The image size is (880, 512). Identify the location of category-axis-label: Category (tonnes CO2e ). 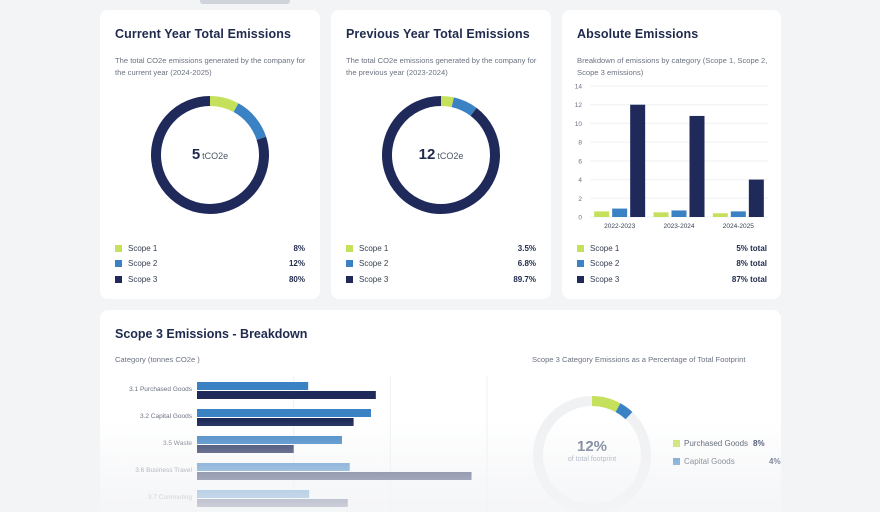
(157, 359).